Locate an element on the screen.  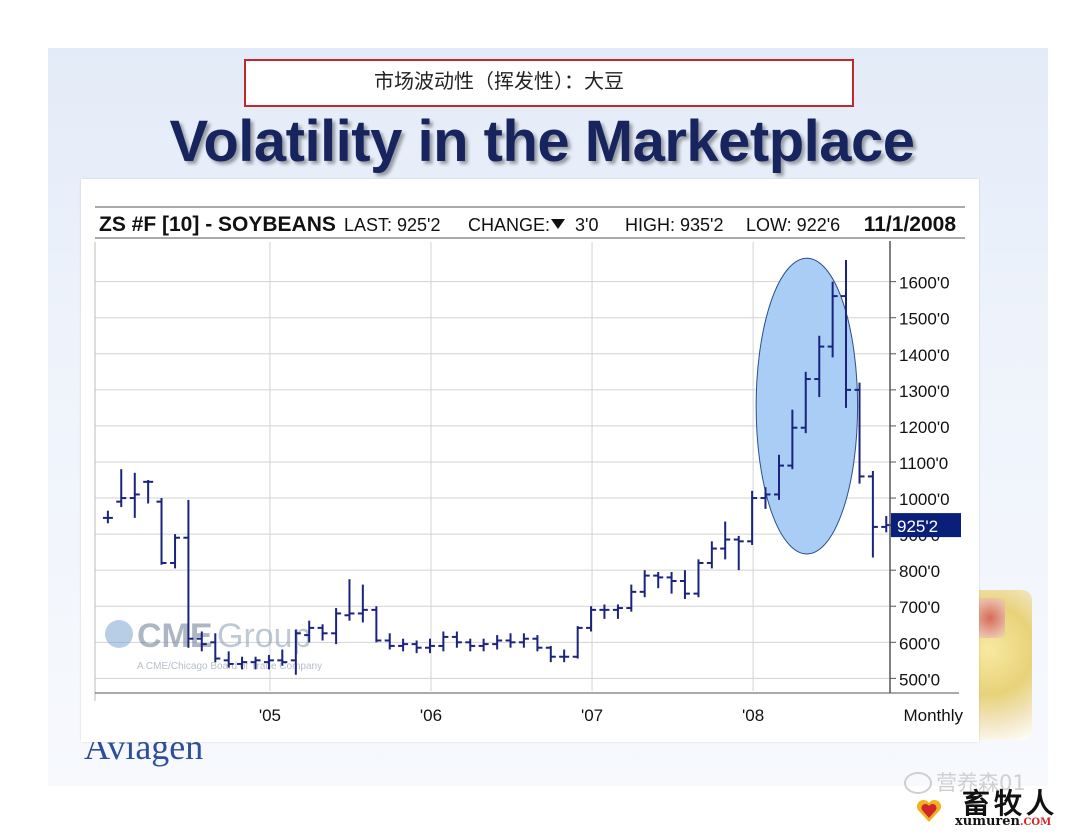
x-tick-label: '08 is located at coordinates (753, 715).